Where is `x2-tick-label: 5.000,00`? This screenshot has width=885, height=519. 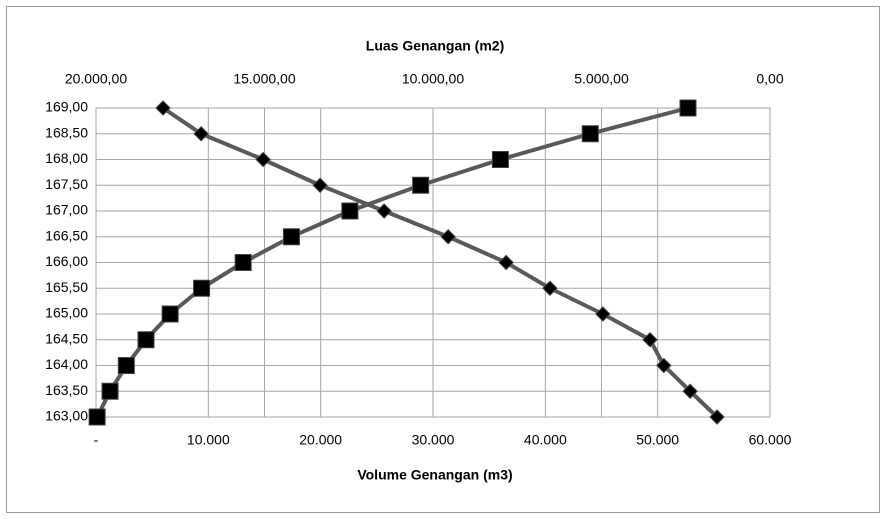
x2-tick-label: 5.000,00 is located at coordinates (601, 79).